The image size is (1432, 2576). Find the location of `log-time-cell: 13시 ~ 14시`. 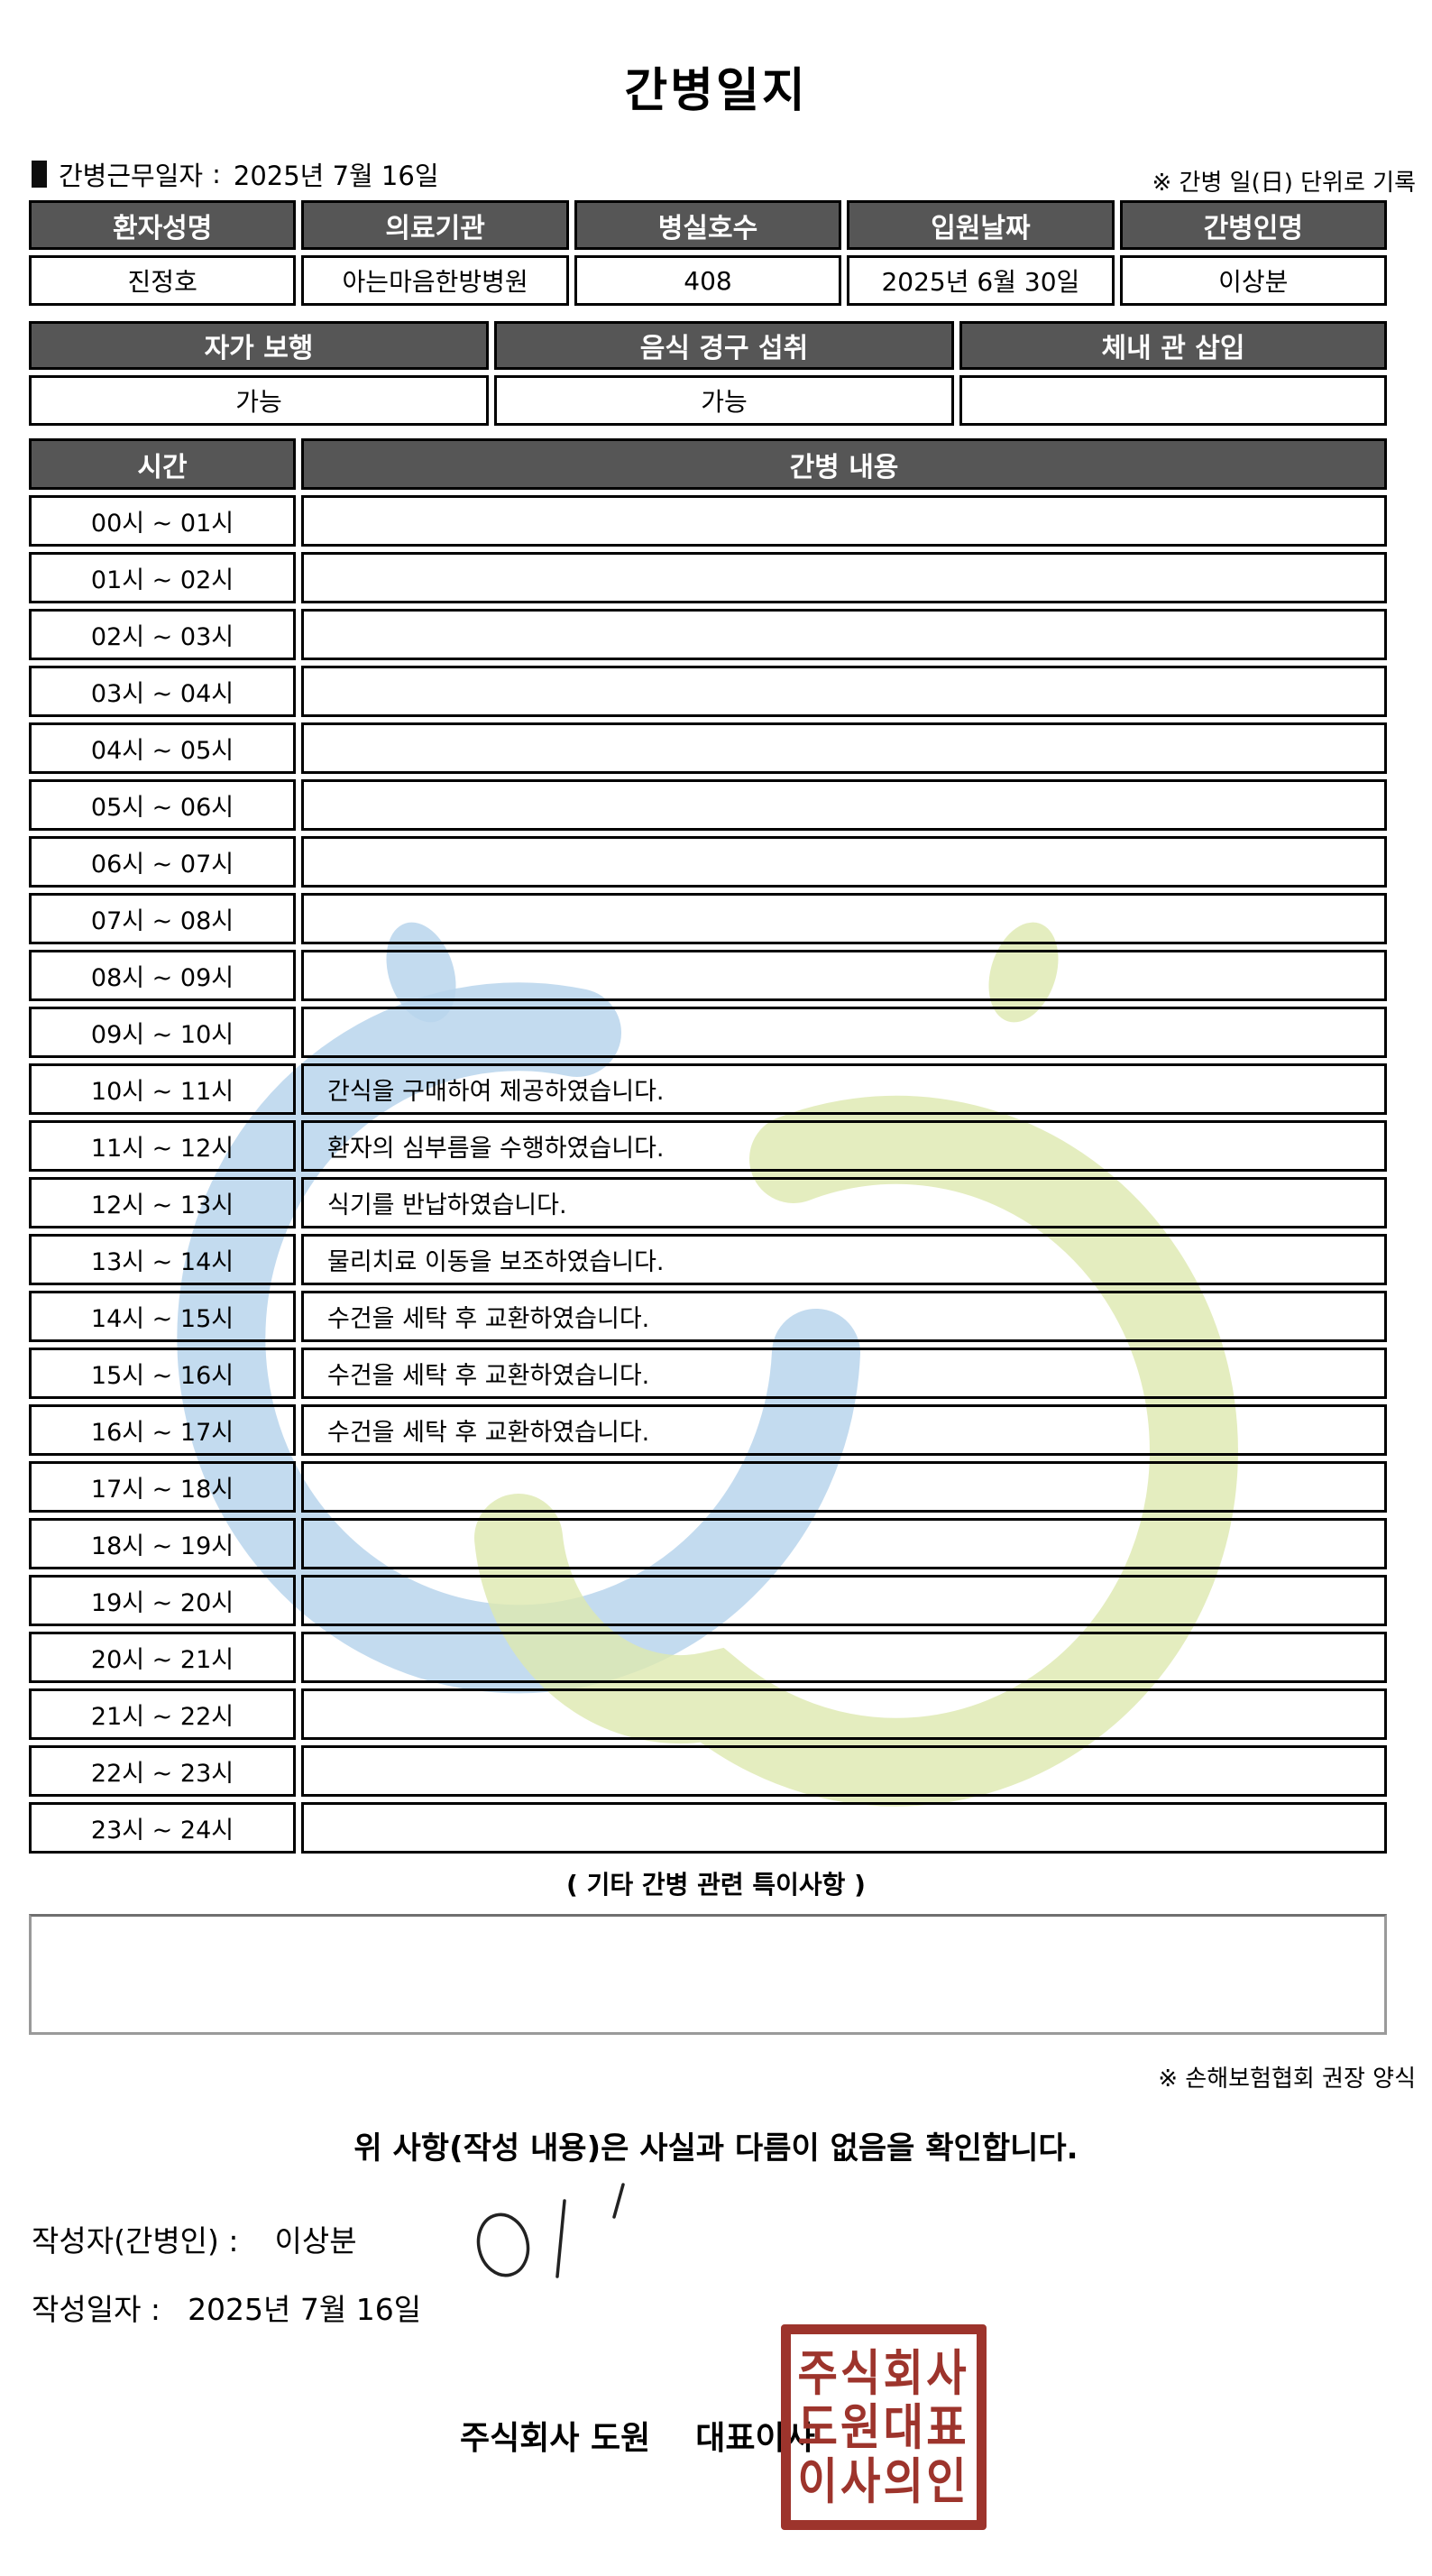

log-time-cell: 13시 ~ 14시 is located at coordinates (163, 1259).